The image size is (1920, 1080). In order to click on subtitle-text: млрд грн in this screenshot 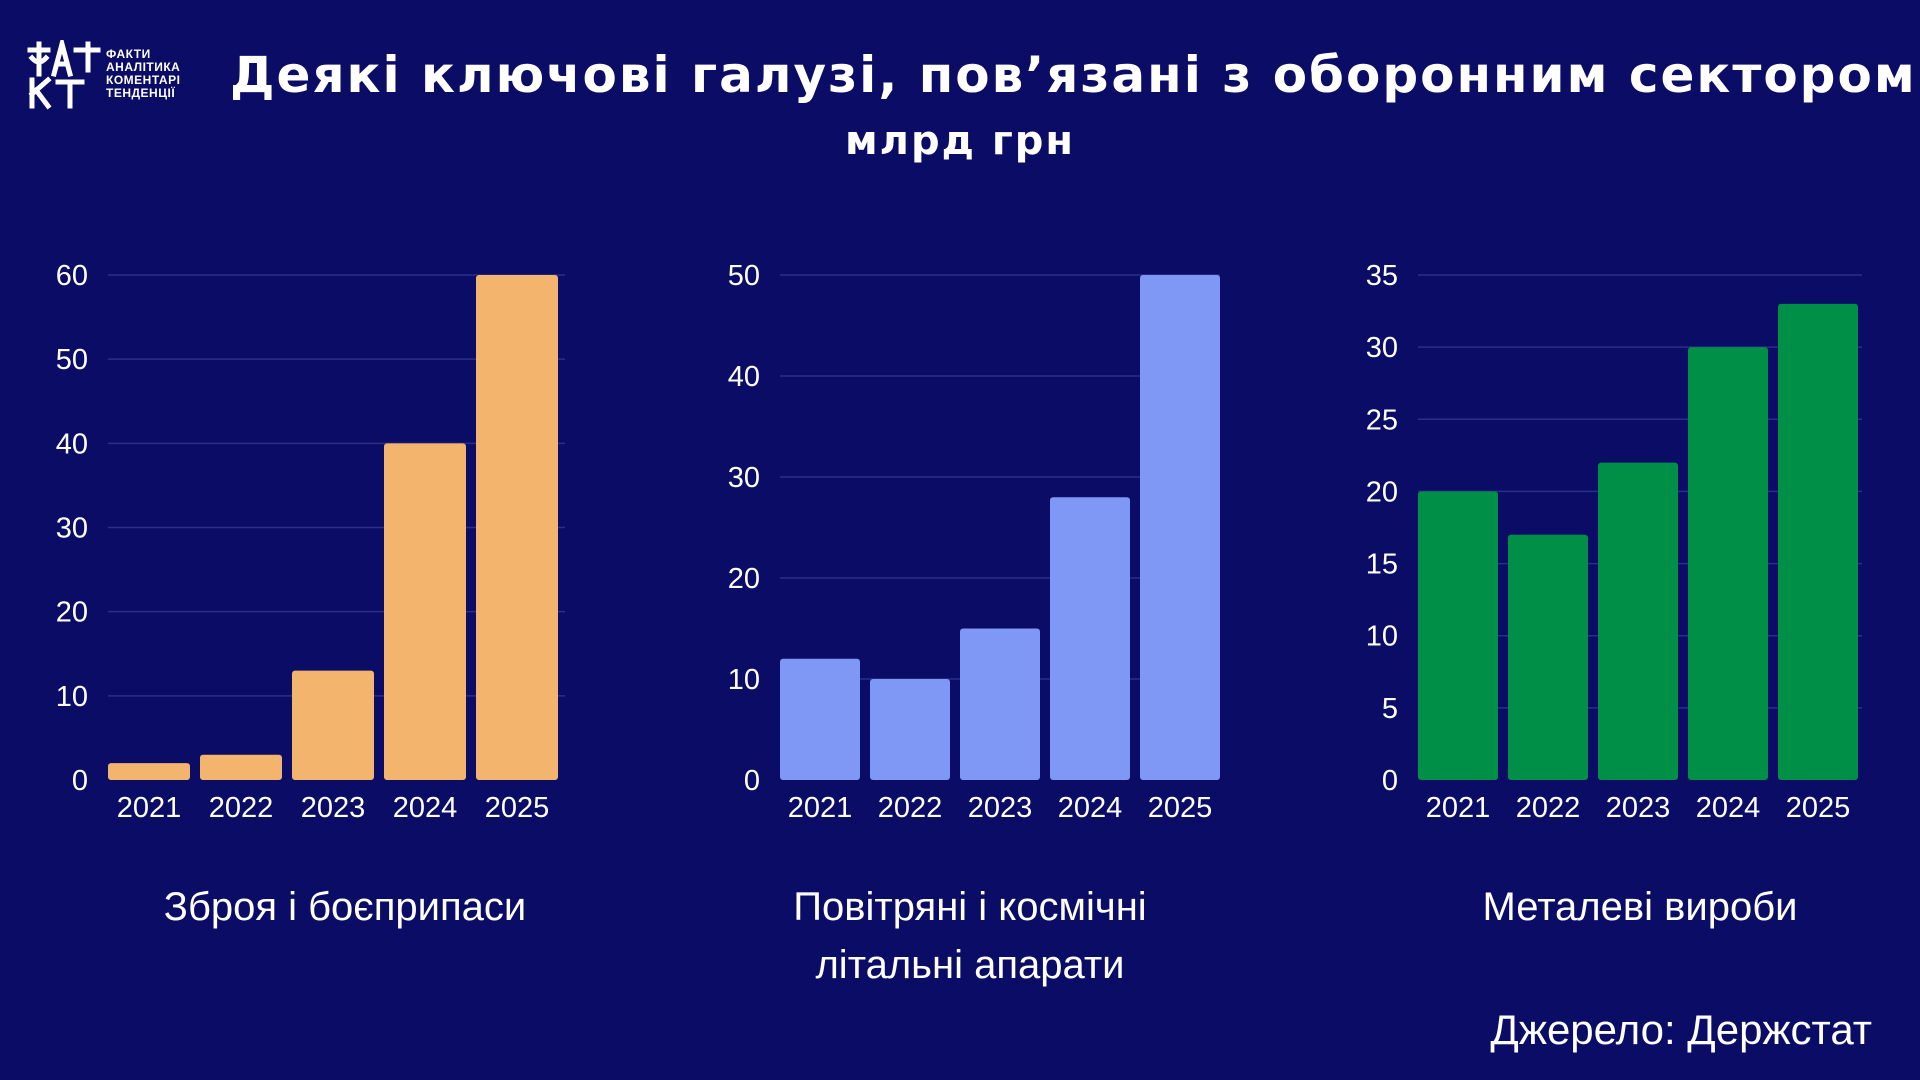, I will do `click(960, 141)`.